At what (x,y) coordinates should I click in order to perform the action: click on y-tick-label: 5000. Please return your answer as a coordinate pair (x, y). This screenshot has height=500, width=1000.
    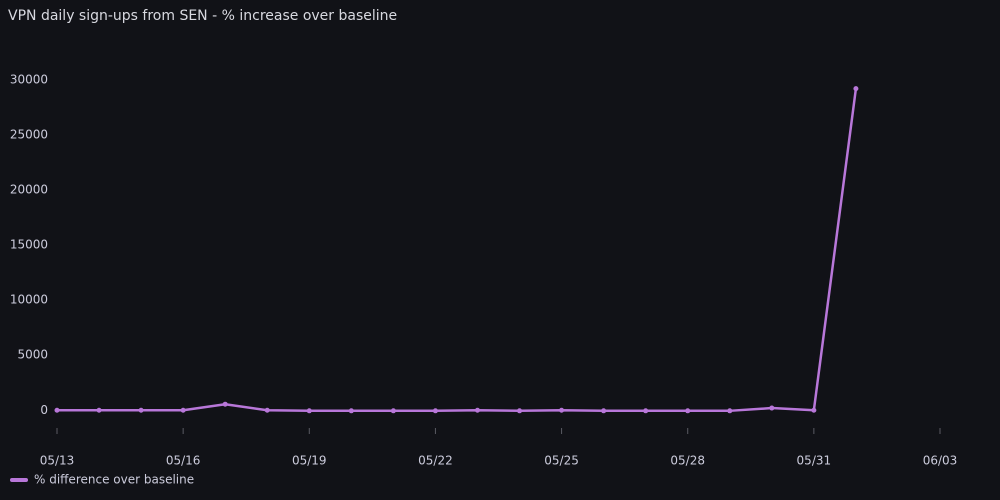
    Looking at the image, I should click on (32, 355).